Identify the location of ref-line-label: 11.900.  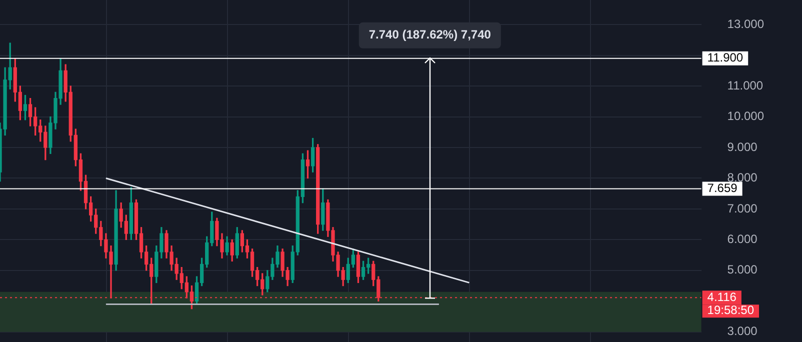
(725, 57).